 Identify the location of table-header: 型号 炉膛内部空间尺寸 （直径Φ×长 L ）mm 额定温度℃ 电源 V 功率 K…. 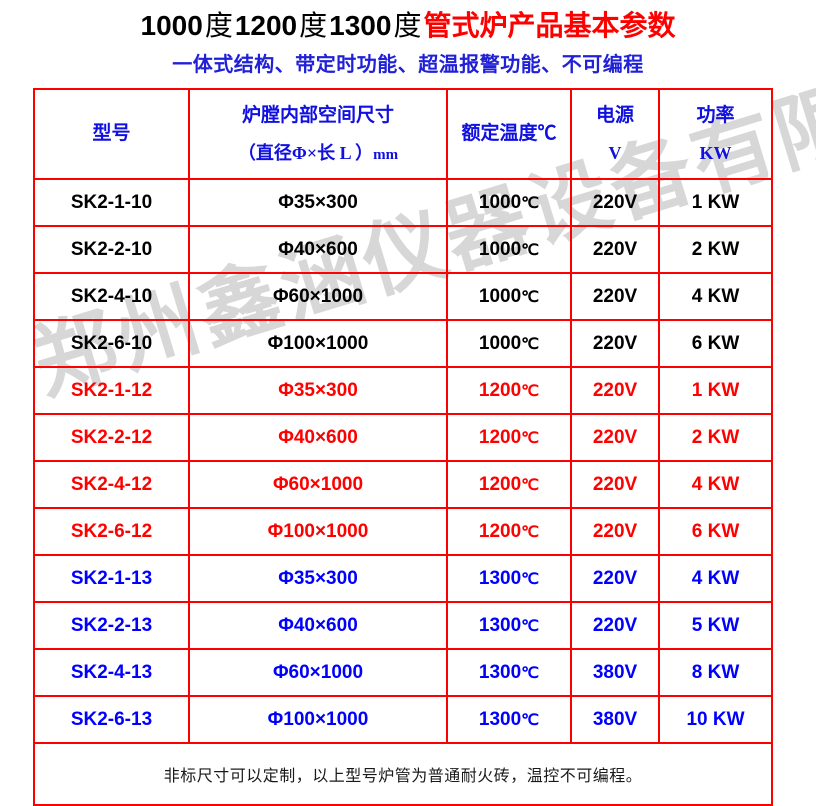
(403, 134).